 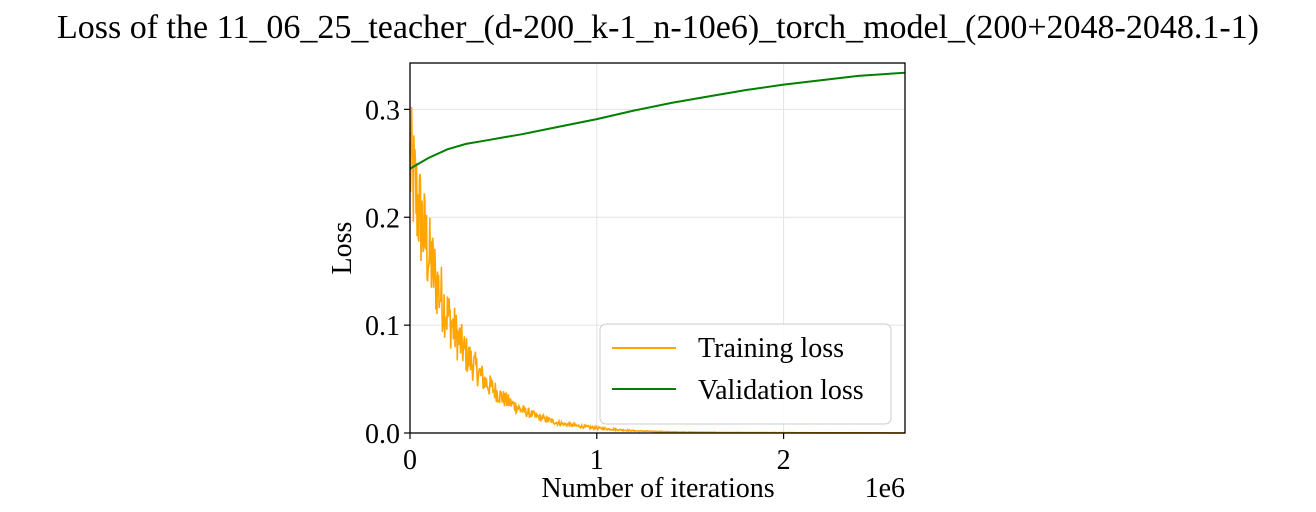 I want to click on x-tick-label: 0, so click(x=410, y=460).